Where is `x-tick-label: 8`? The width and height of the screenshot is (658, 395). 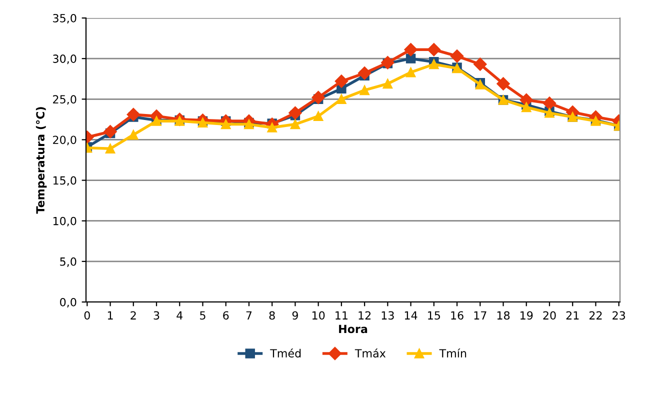
x-tick-label: 8 is located at coordinates (272, 315).